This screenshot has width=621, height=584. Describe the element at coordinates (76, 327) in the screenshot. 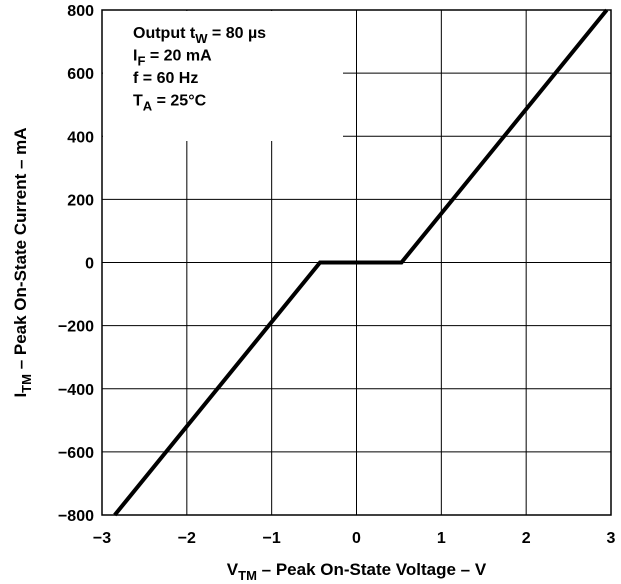

I see `y-tick-label: −200` at that location.